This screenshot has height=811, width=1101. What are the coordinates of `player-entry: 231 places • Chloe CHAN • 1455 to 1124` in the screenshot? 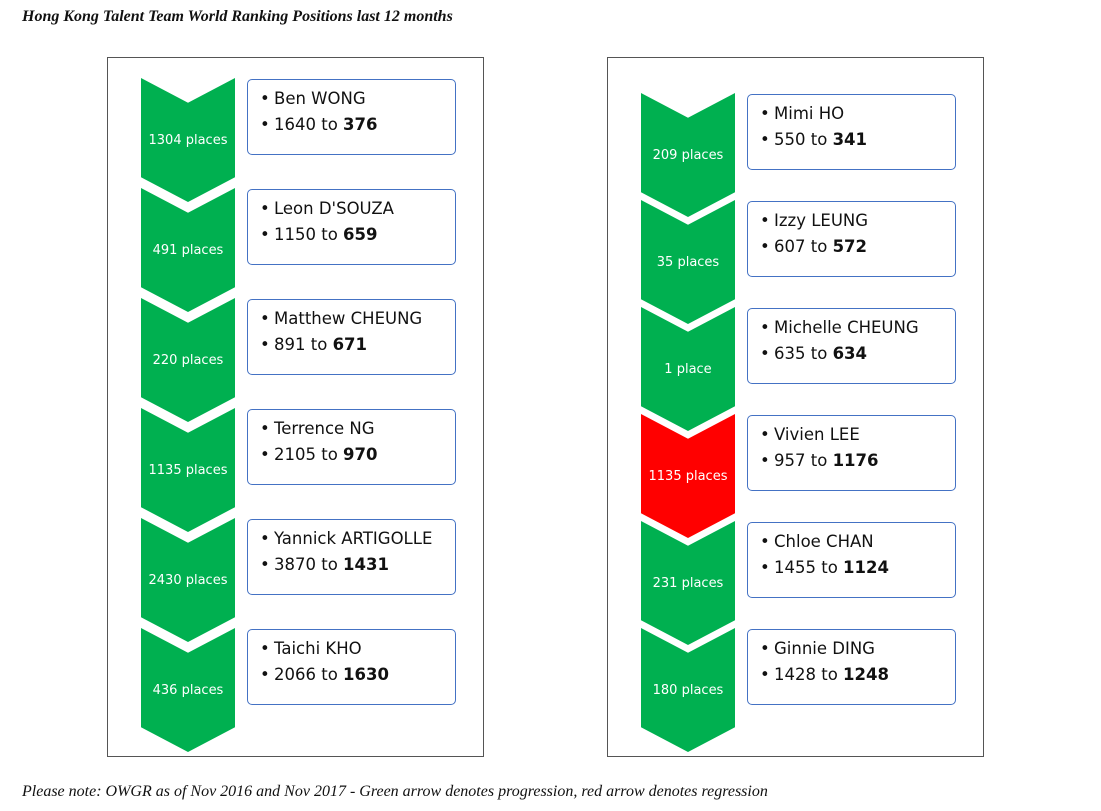 It's located at (795, 583).